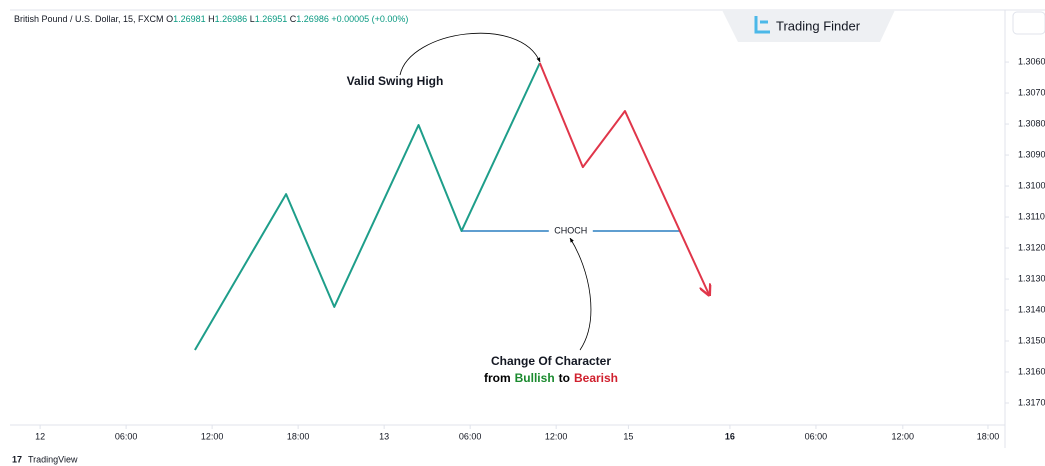  What do you see at coordinates (189, 19) in the screenshot?
I see `o-value: 1.26981` at bounding box center [189, 19].